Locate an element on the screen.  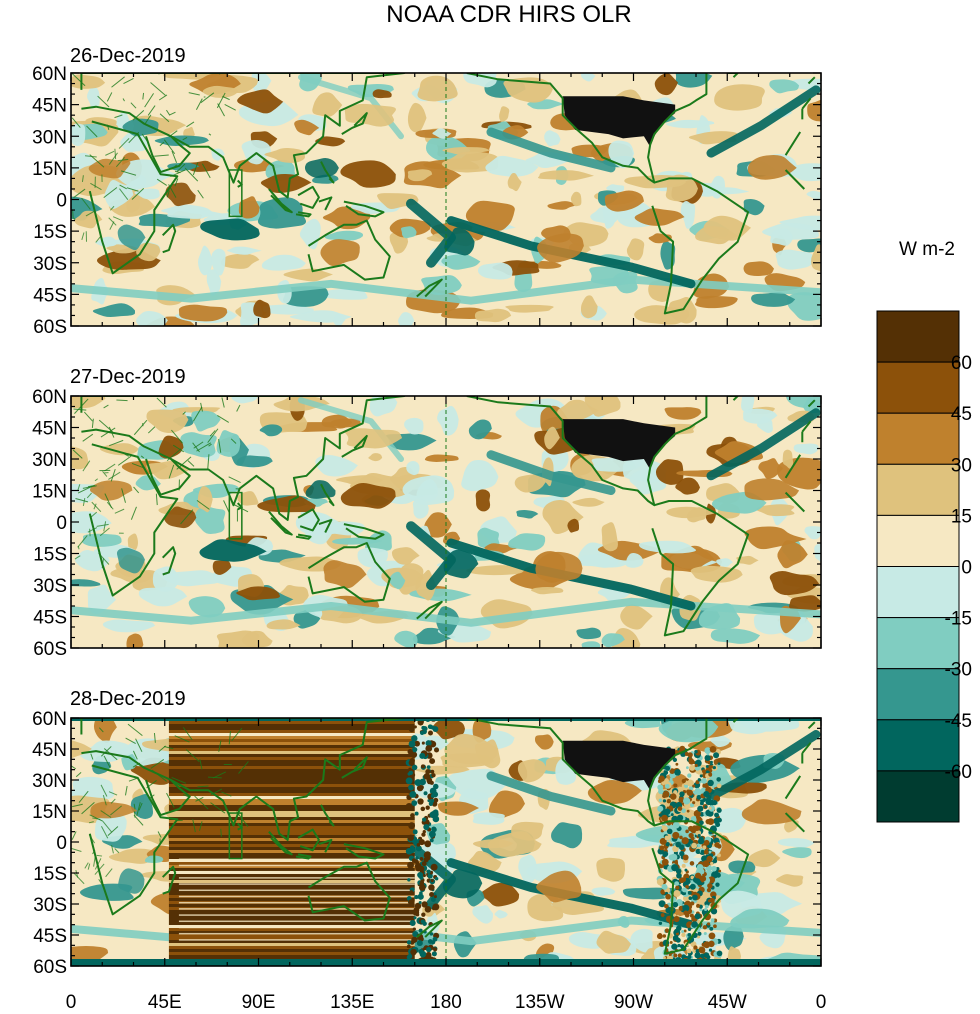
united-states-state-borders is located at coordinates (619, 444).